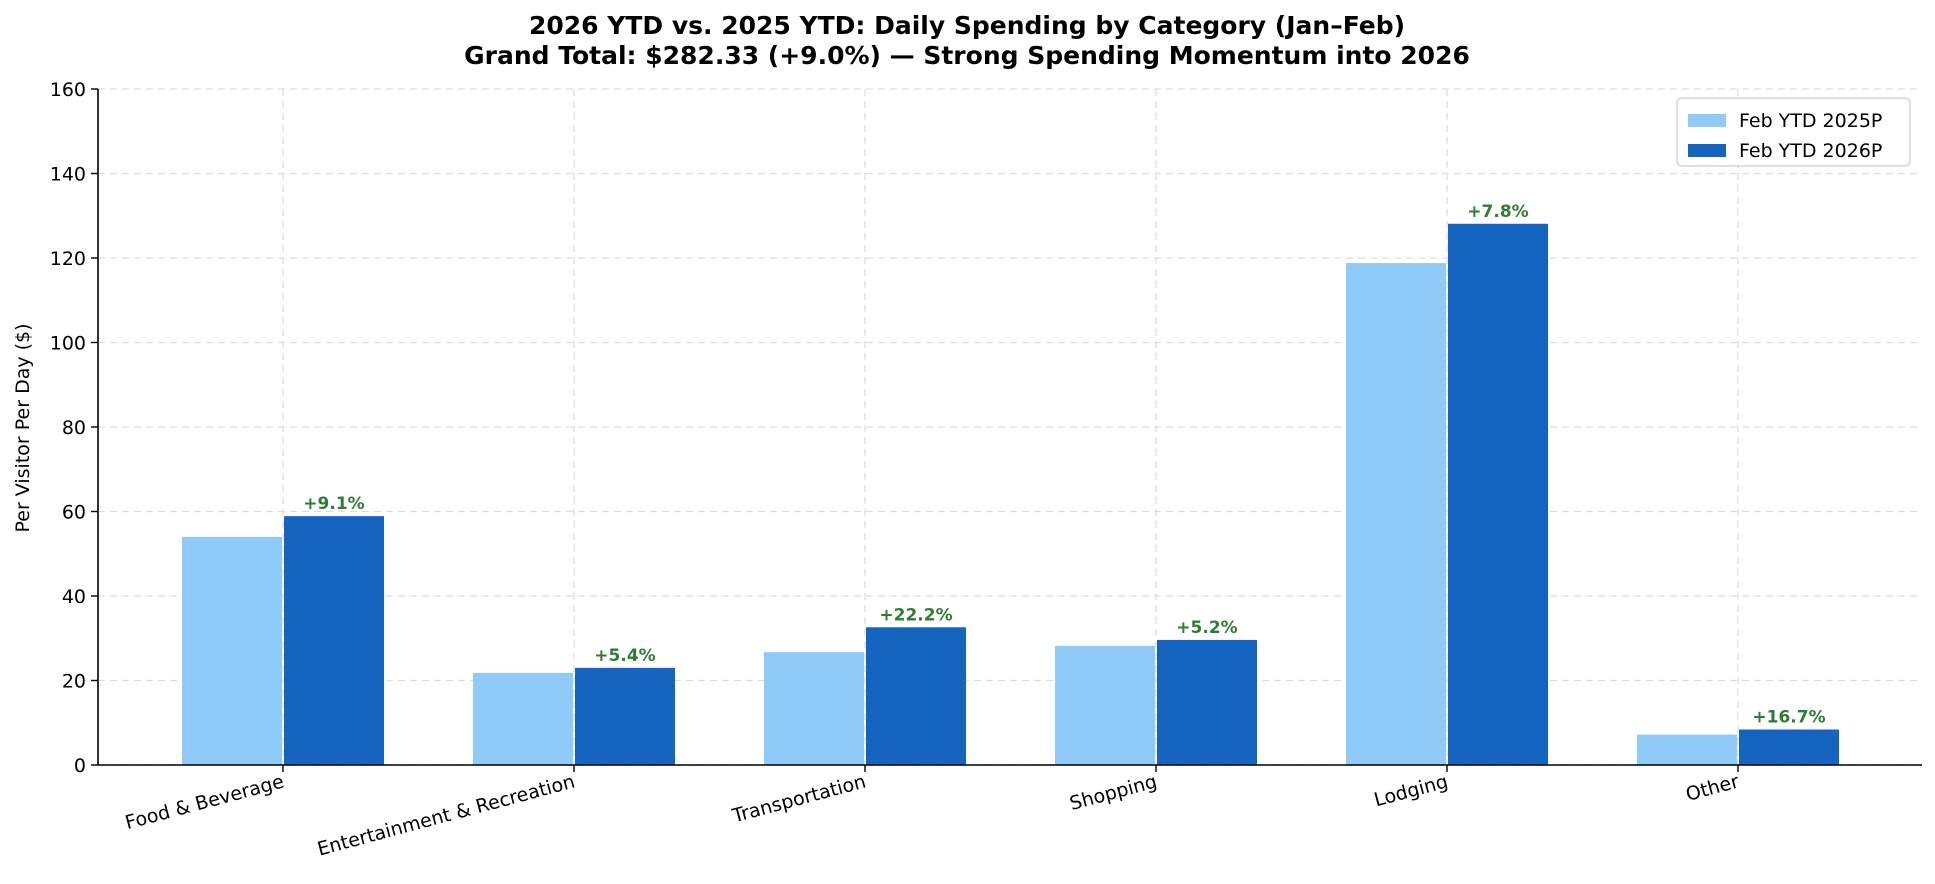 Image resolution: width=1935 pixels, height=884 pixels. I want to click on y-tick-label-8: 160, so click(68, 90).